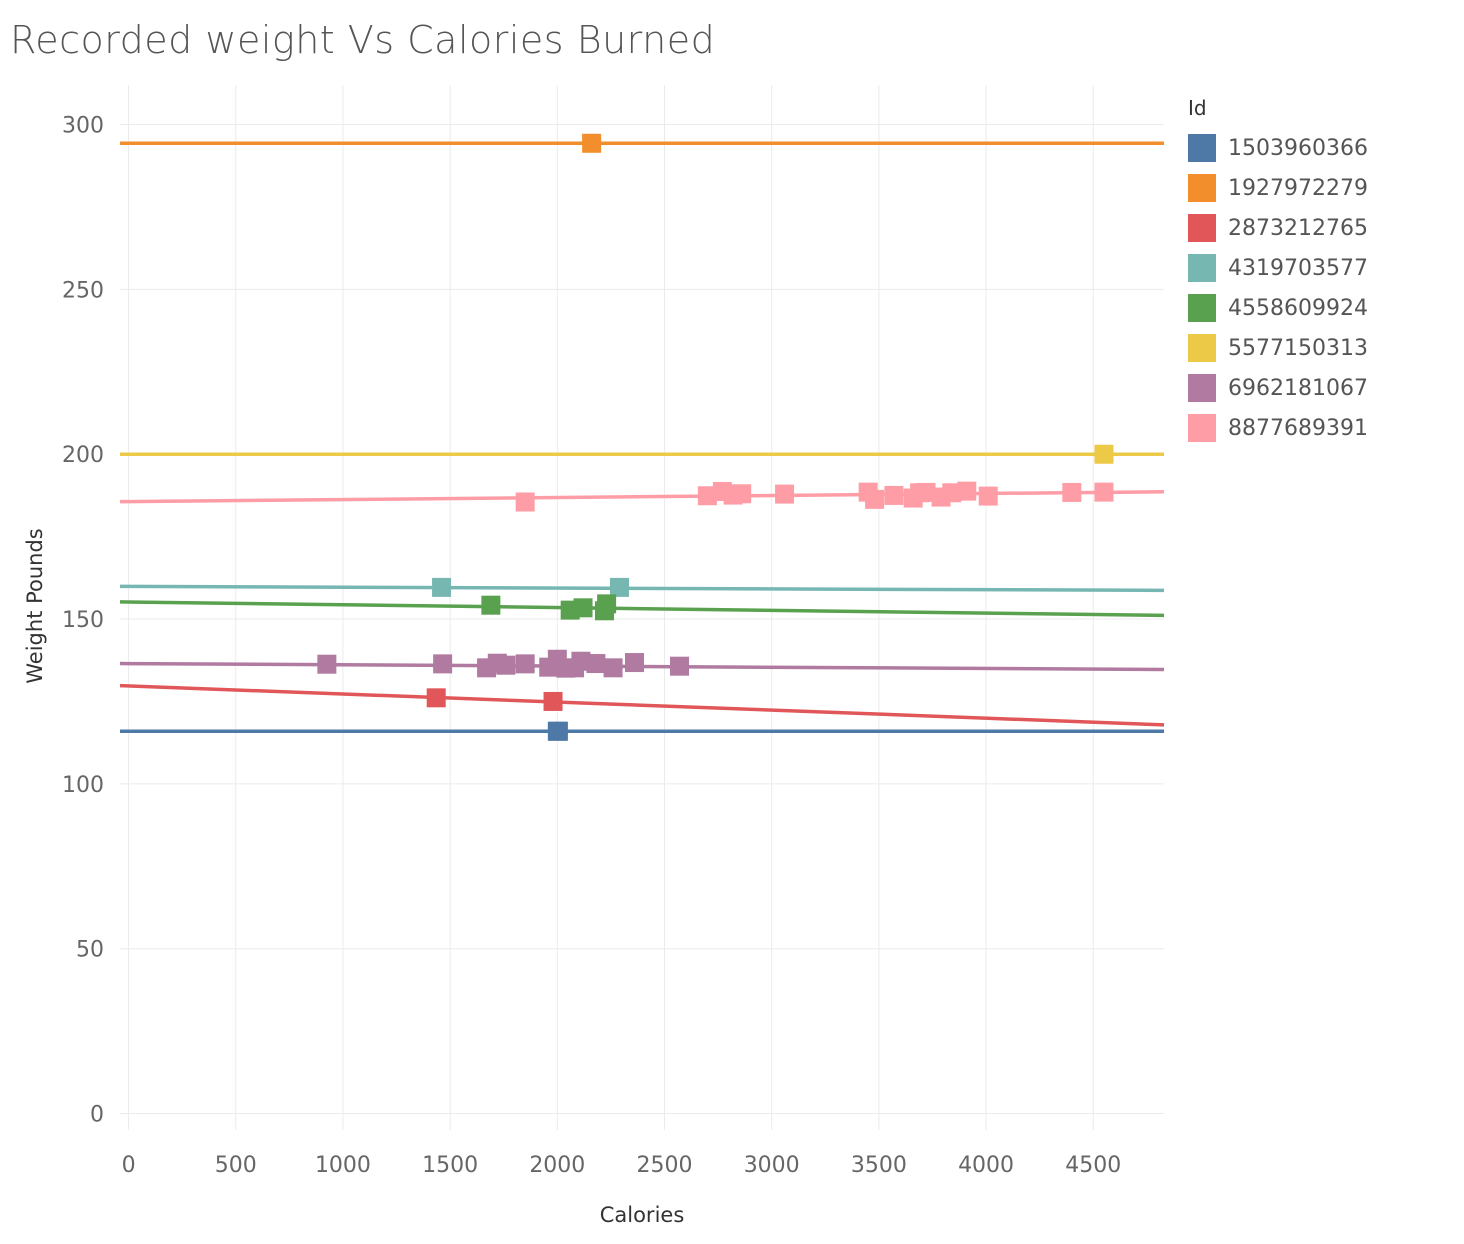  What do you see at coordinates (879, 1165) in the screenshot?
I see `x-tick-label: 3500` at bounding box center [879, 1165].